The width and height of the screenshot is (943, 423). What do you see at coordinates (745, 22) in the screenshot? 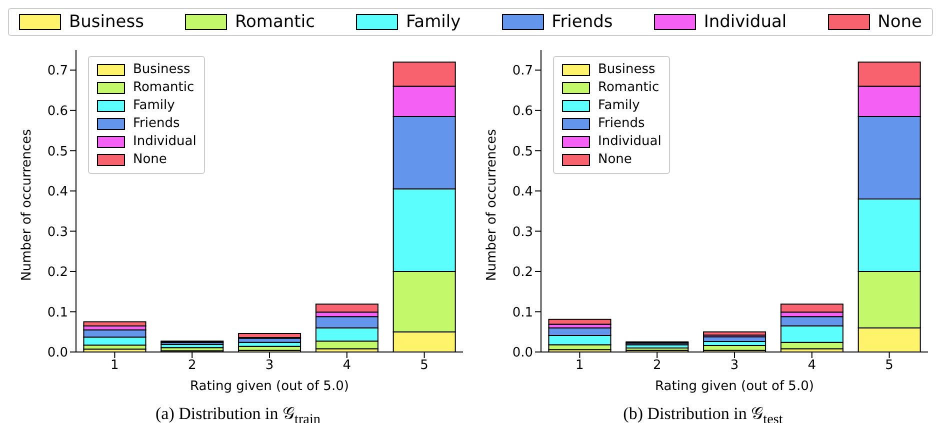
I see `text: Individual` at bounding box center [745, 22].